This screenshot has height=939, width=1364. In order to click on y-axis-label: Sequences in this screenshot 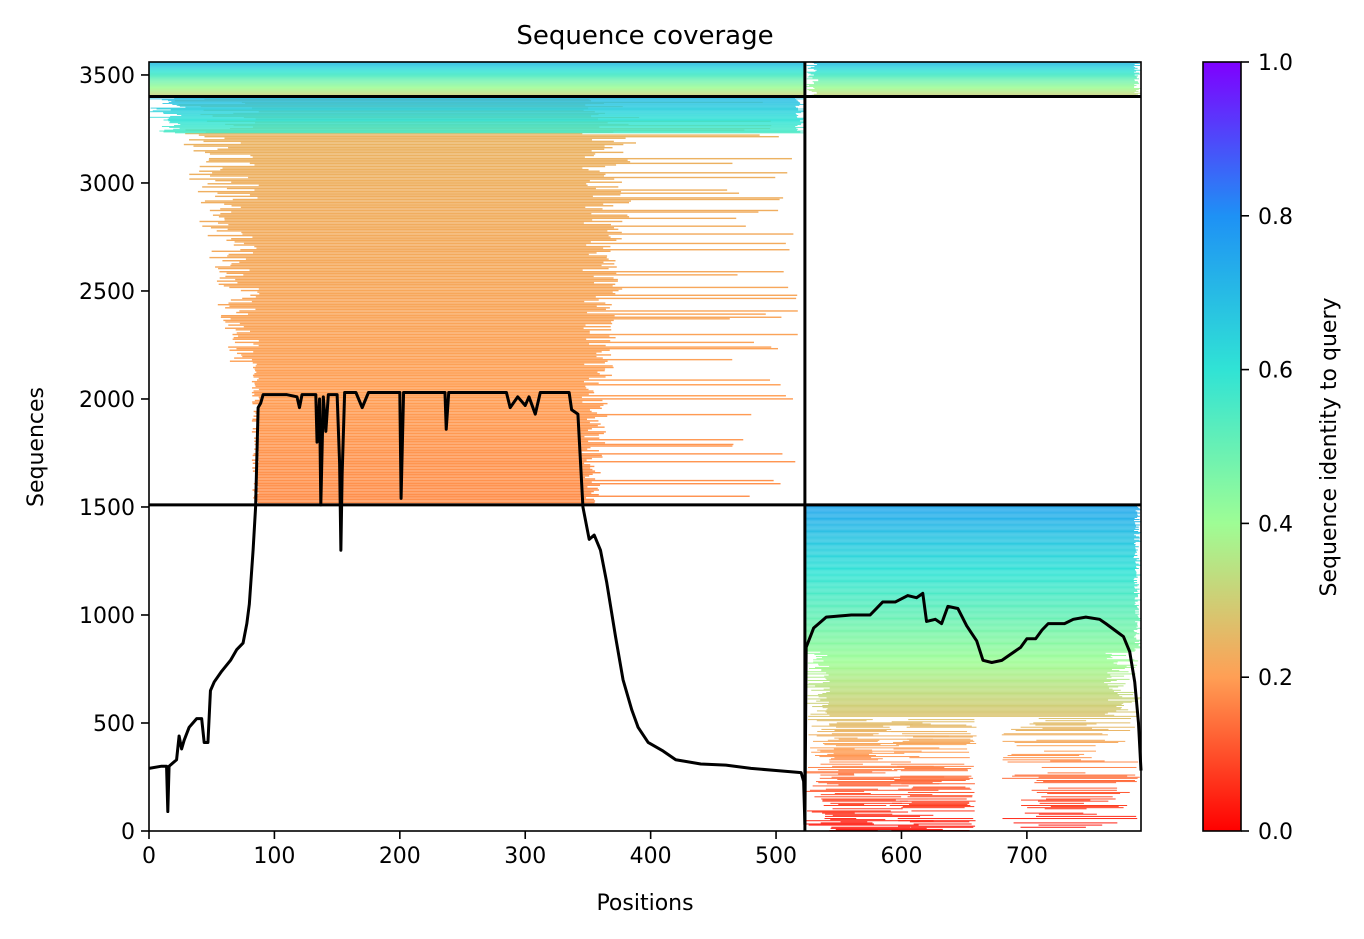, I will do `click(36, 447)`.